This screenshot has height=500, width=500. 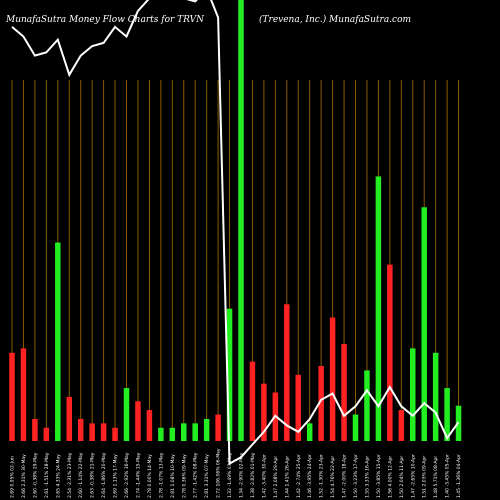 What do you see at coordinates (58, 476) in the screenshot?
I see `x-tick-label: 2.65 4.33% 24-May` at bounding box center [58, 476].